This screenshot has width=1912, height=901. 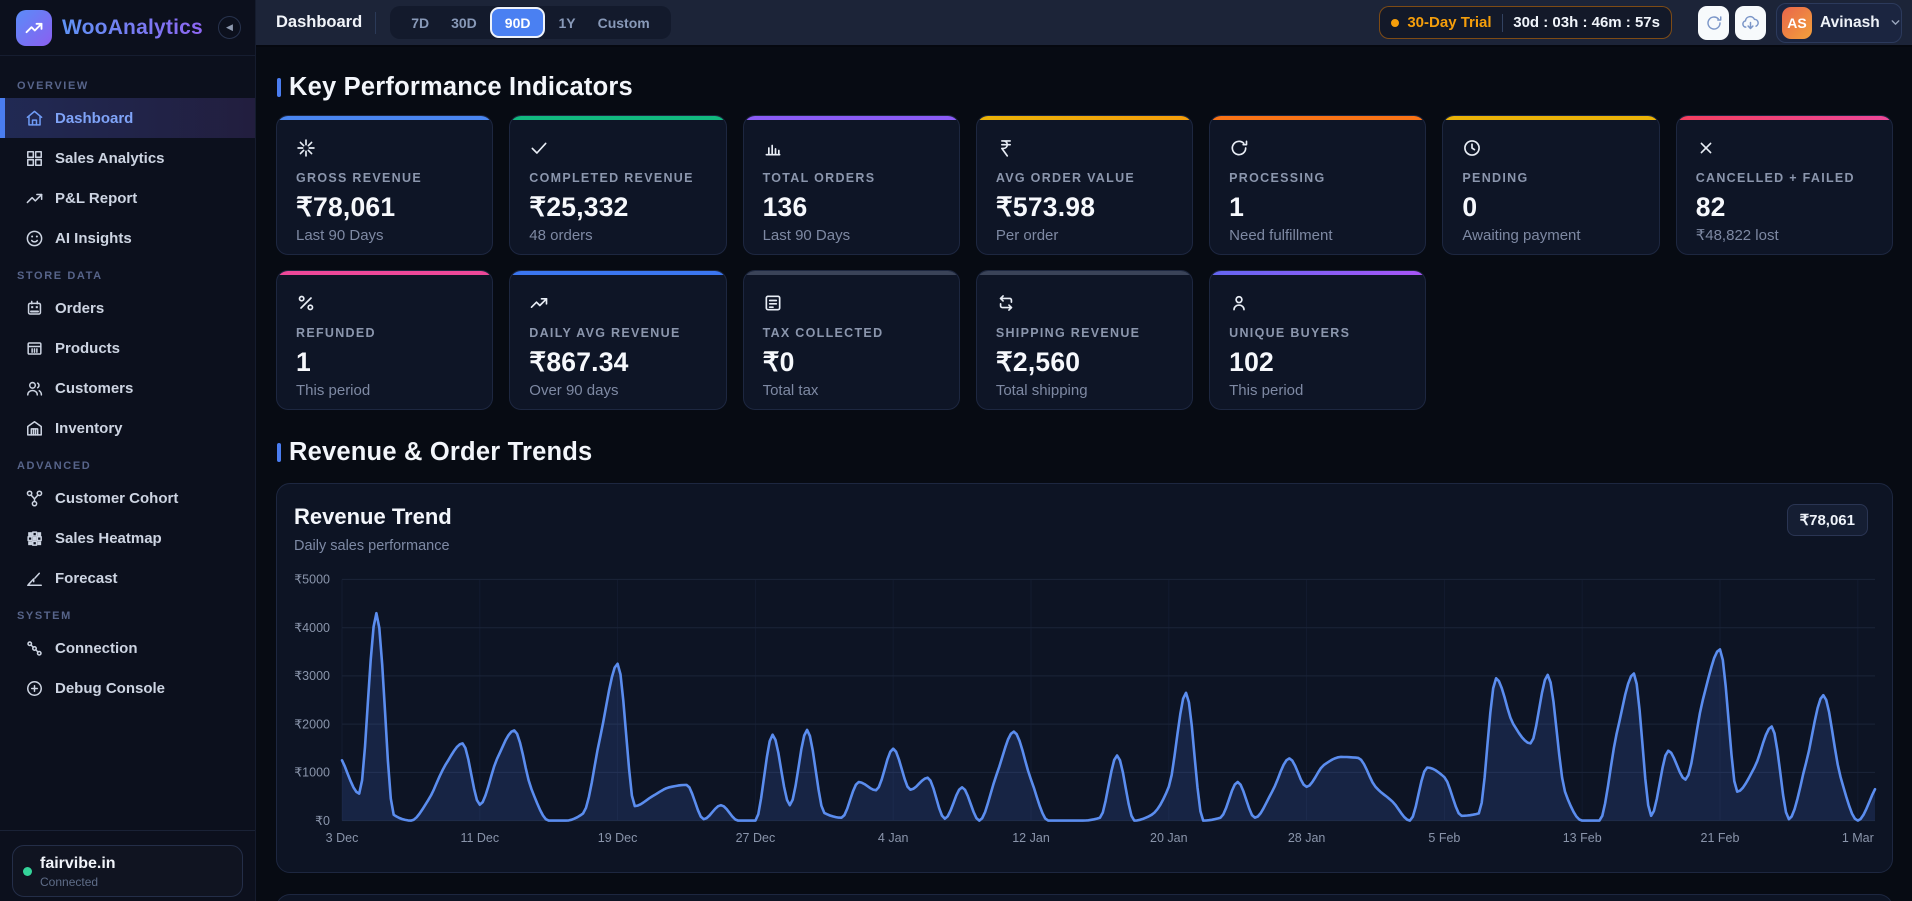 What do you see at coordinates (312, 724) in the screenshot?
I see `svg-text: ₹2000` at bounding box center [312, 724].